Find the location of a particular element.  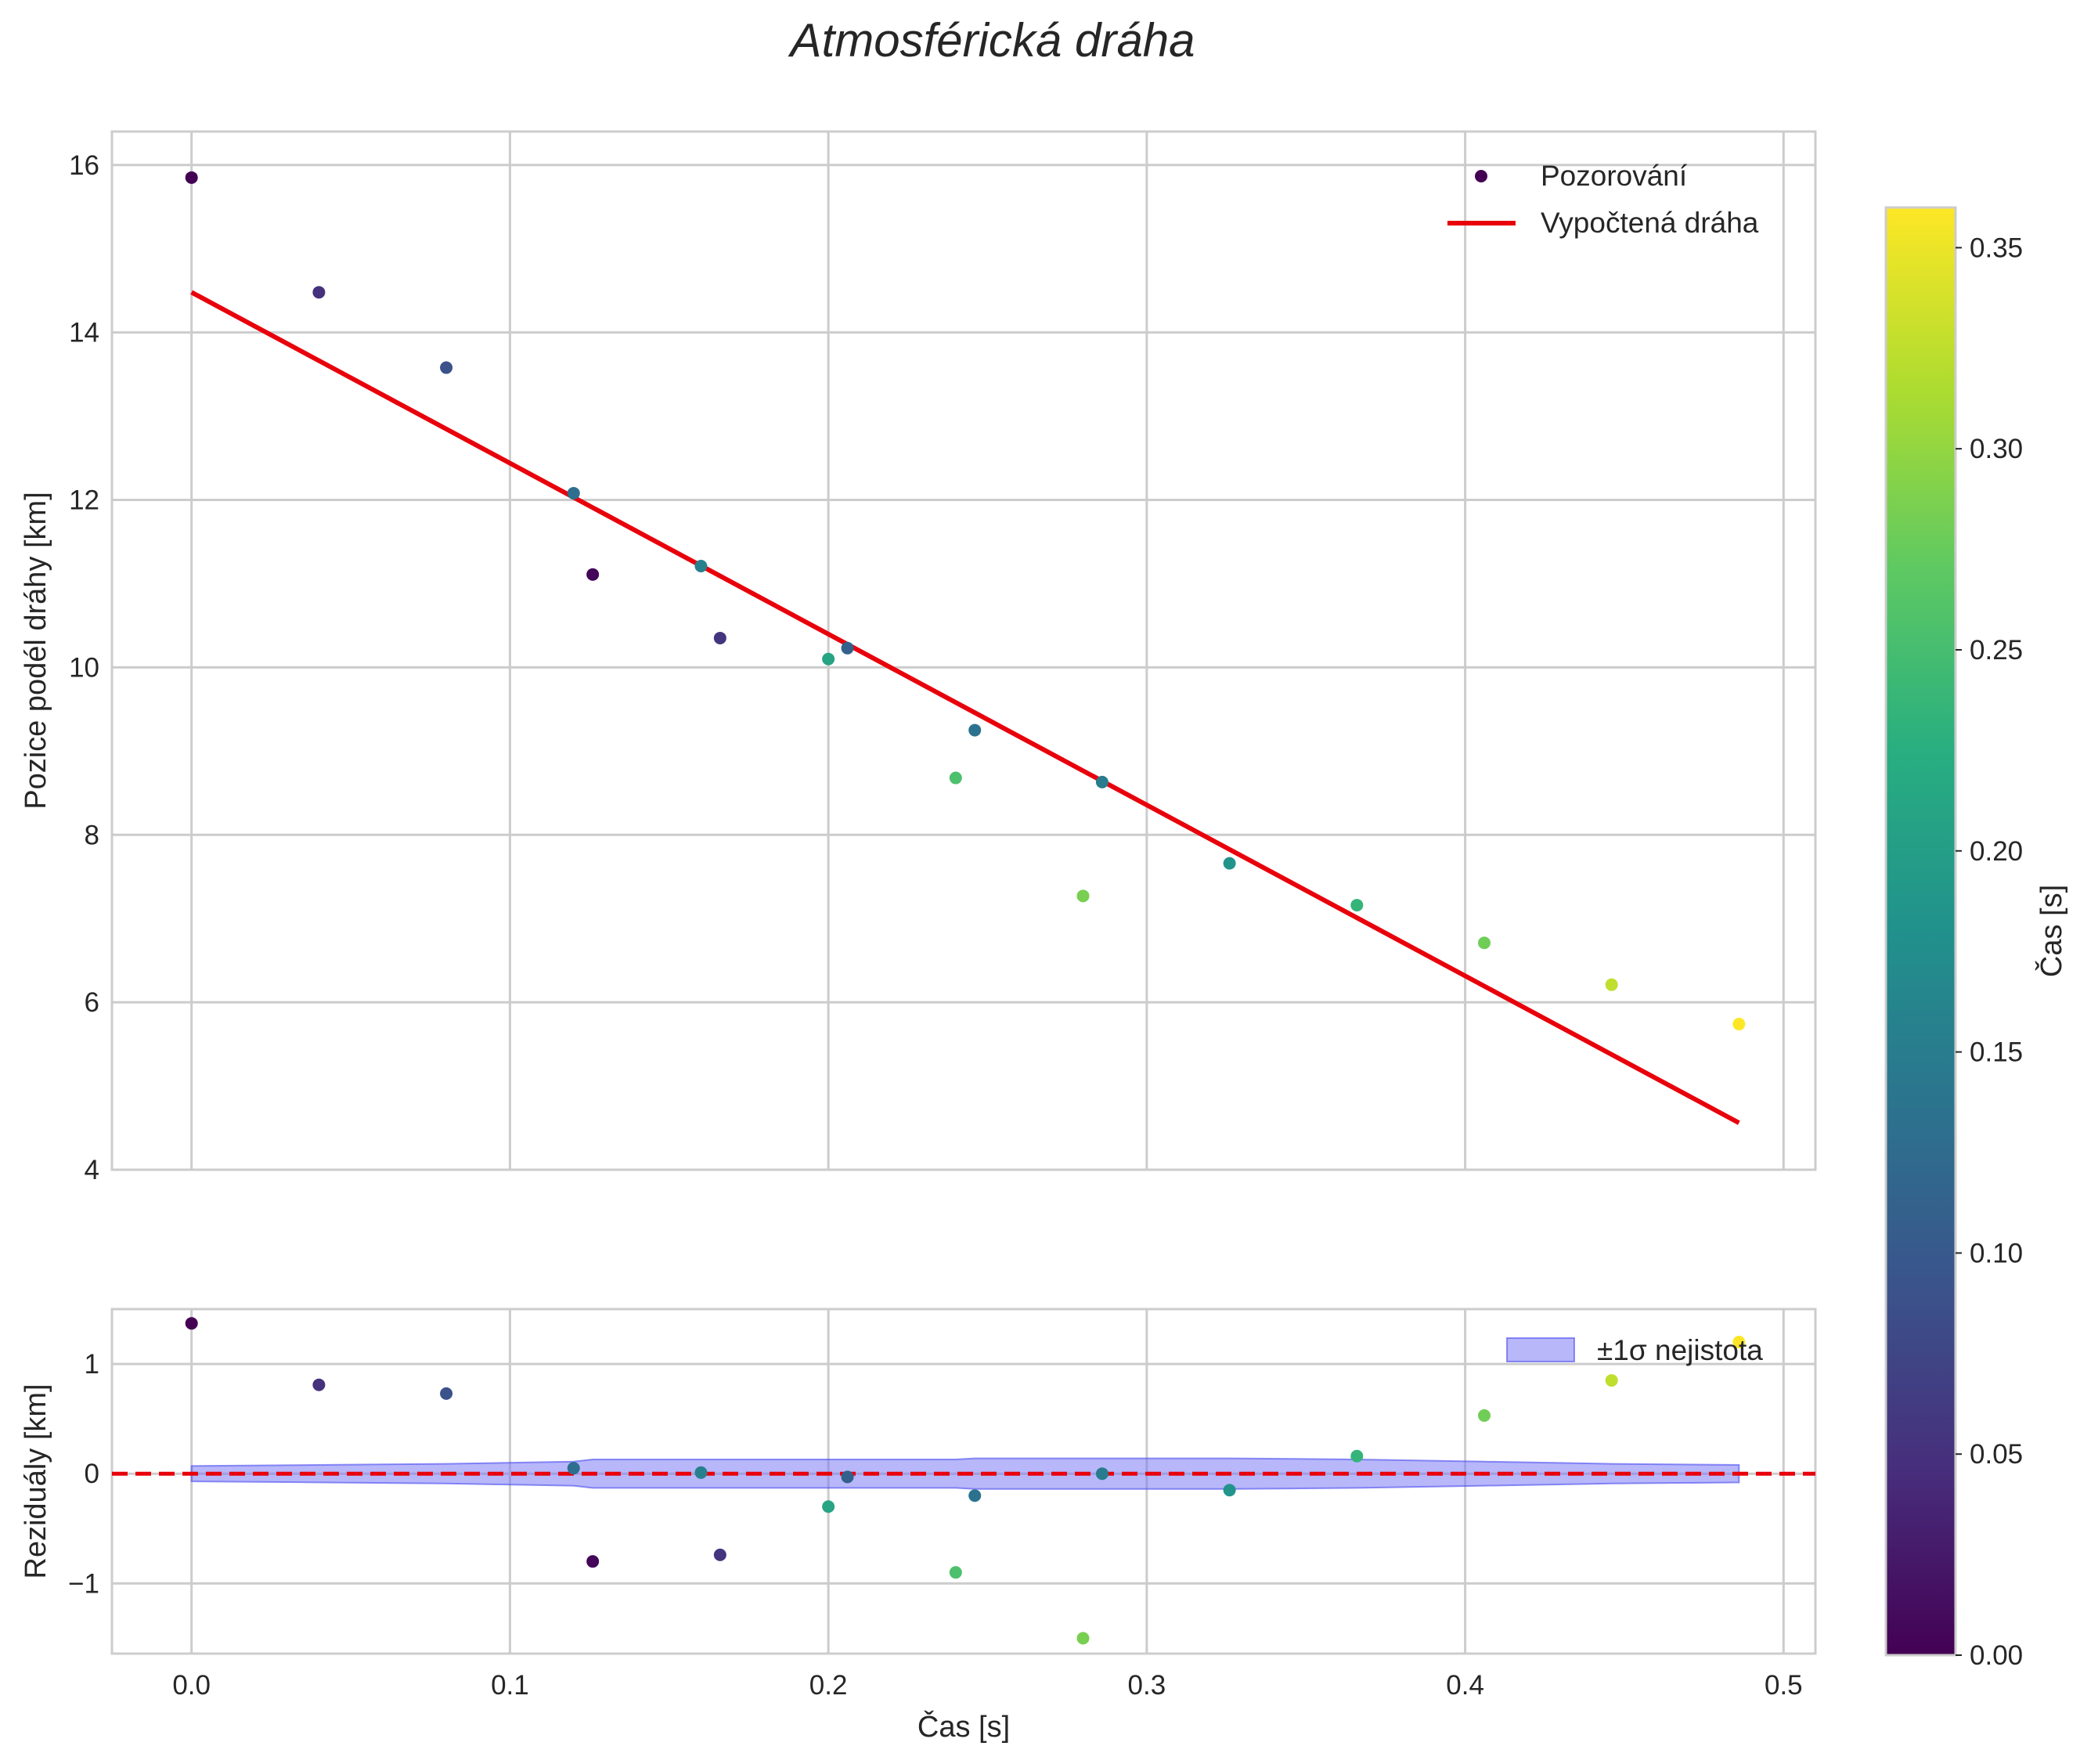

colorbar-tick-4: 0.20 is located at coordinates (1997, 851).